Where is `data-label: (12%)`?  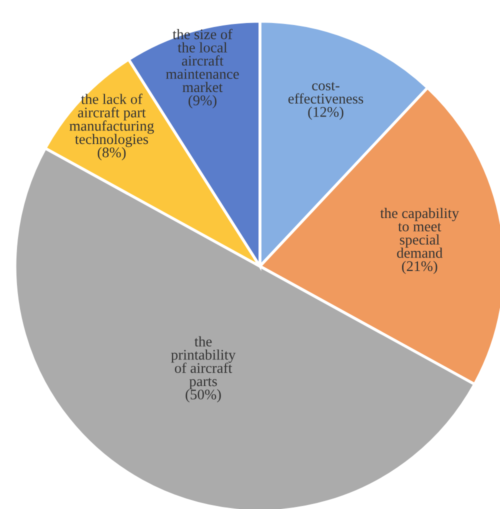
data-label: (12%) is located at coordinates (326, 113).